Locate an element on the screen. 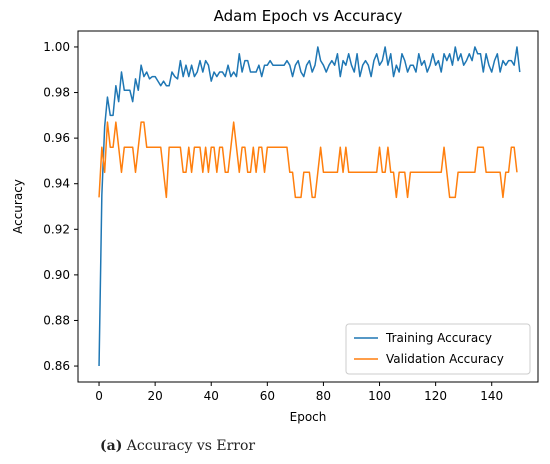 The image size is (550, 464). y-tick-label: 0.98 is located at coordinates (56, 93).